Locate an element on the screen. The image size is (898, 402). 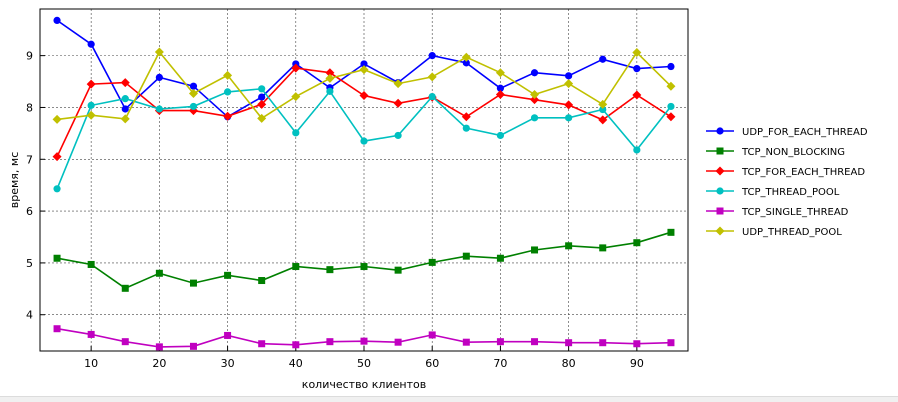
x-tick-label: 60 is located at coordinates (432, 363).